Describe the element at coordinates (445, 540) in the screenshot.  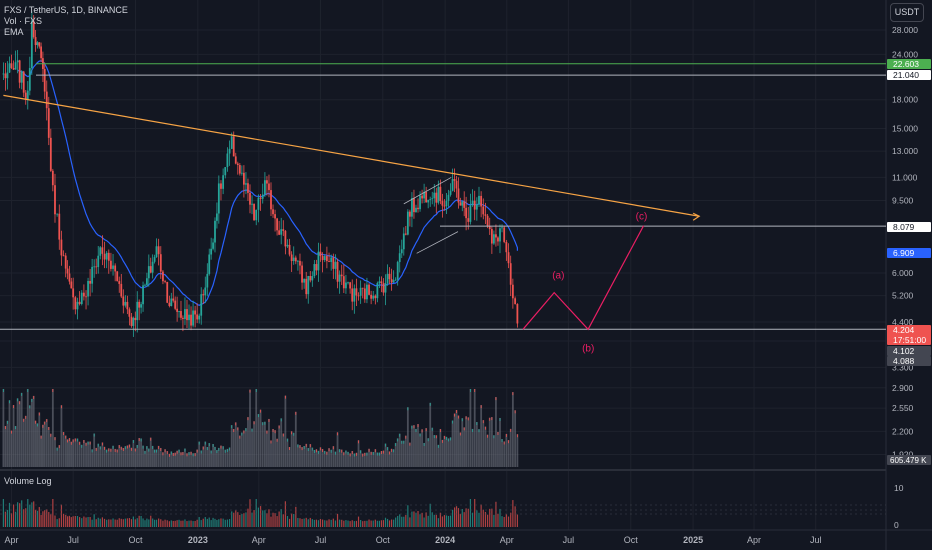
I see `time-tick-label: 2024` at that location.